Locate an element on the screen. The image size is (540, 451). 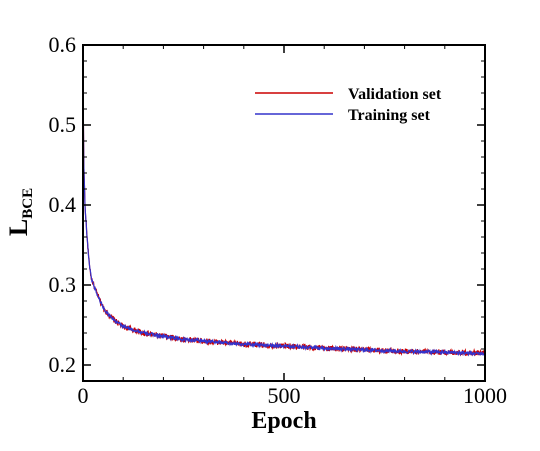
y-tick-label: 0.4 is located at coordinates (63, 204).